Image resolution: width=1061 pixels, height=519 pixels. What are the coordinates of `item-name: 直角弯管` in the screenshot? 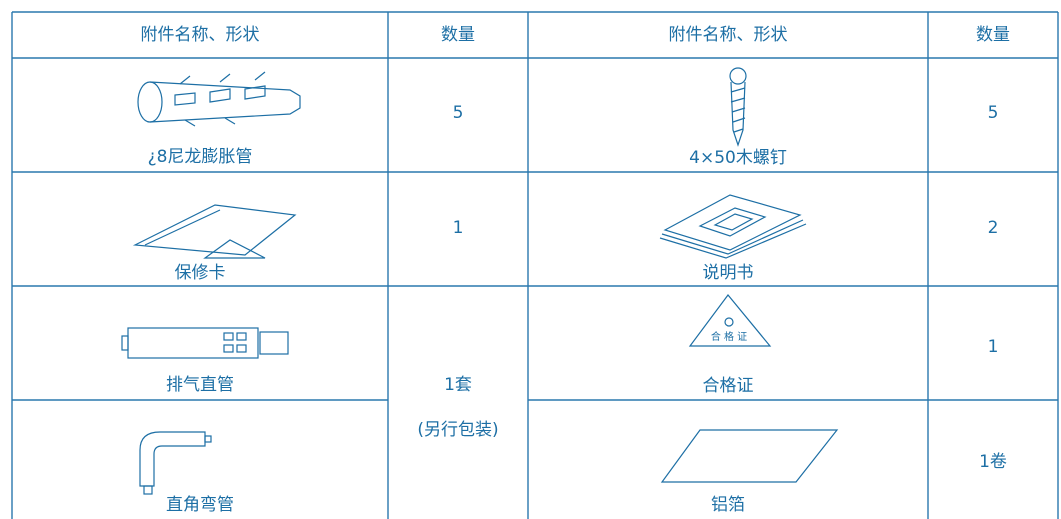 It's located at (200, 505).